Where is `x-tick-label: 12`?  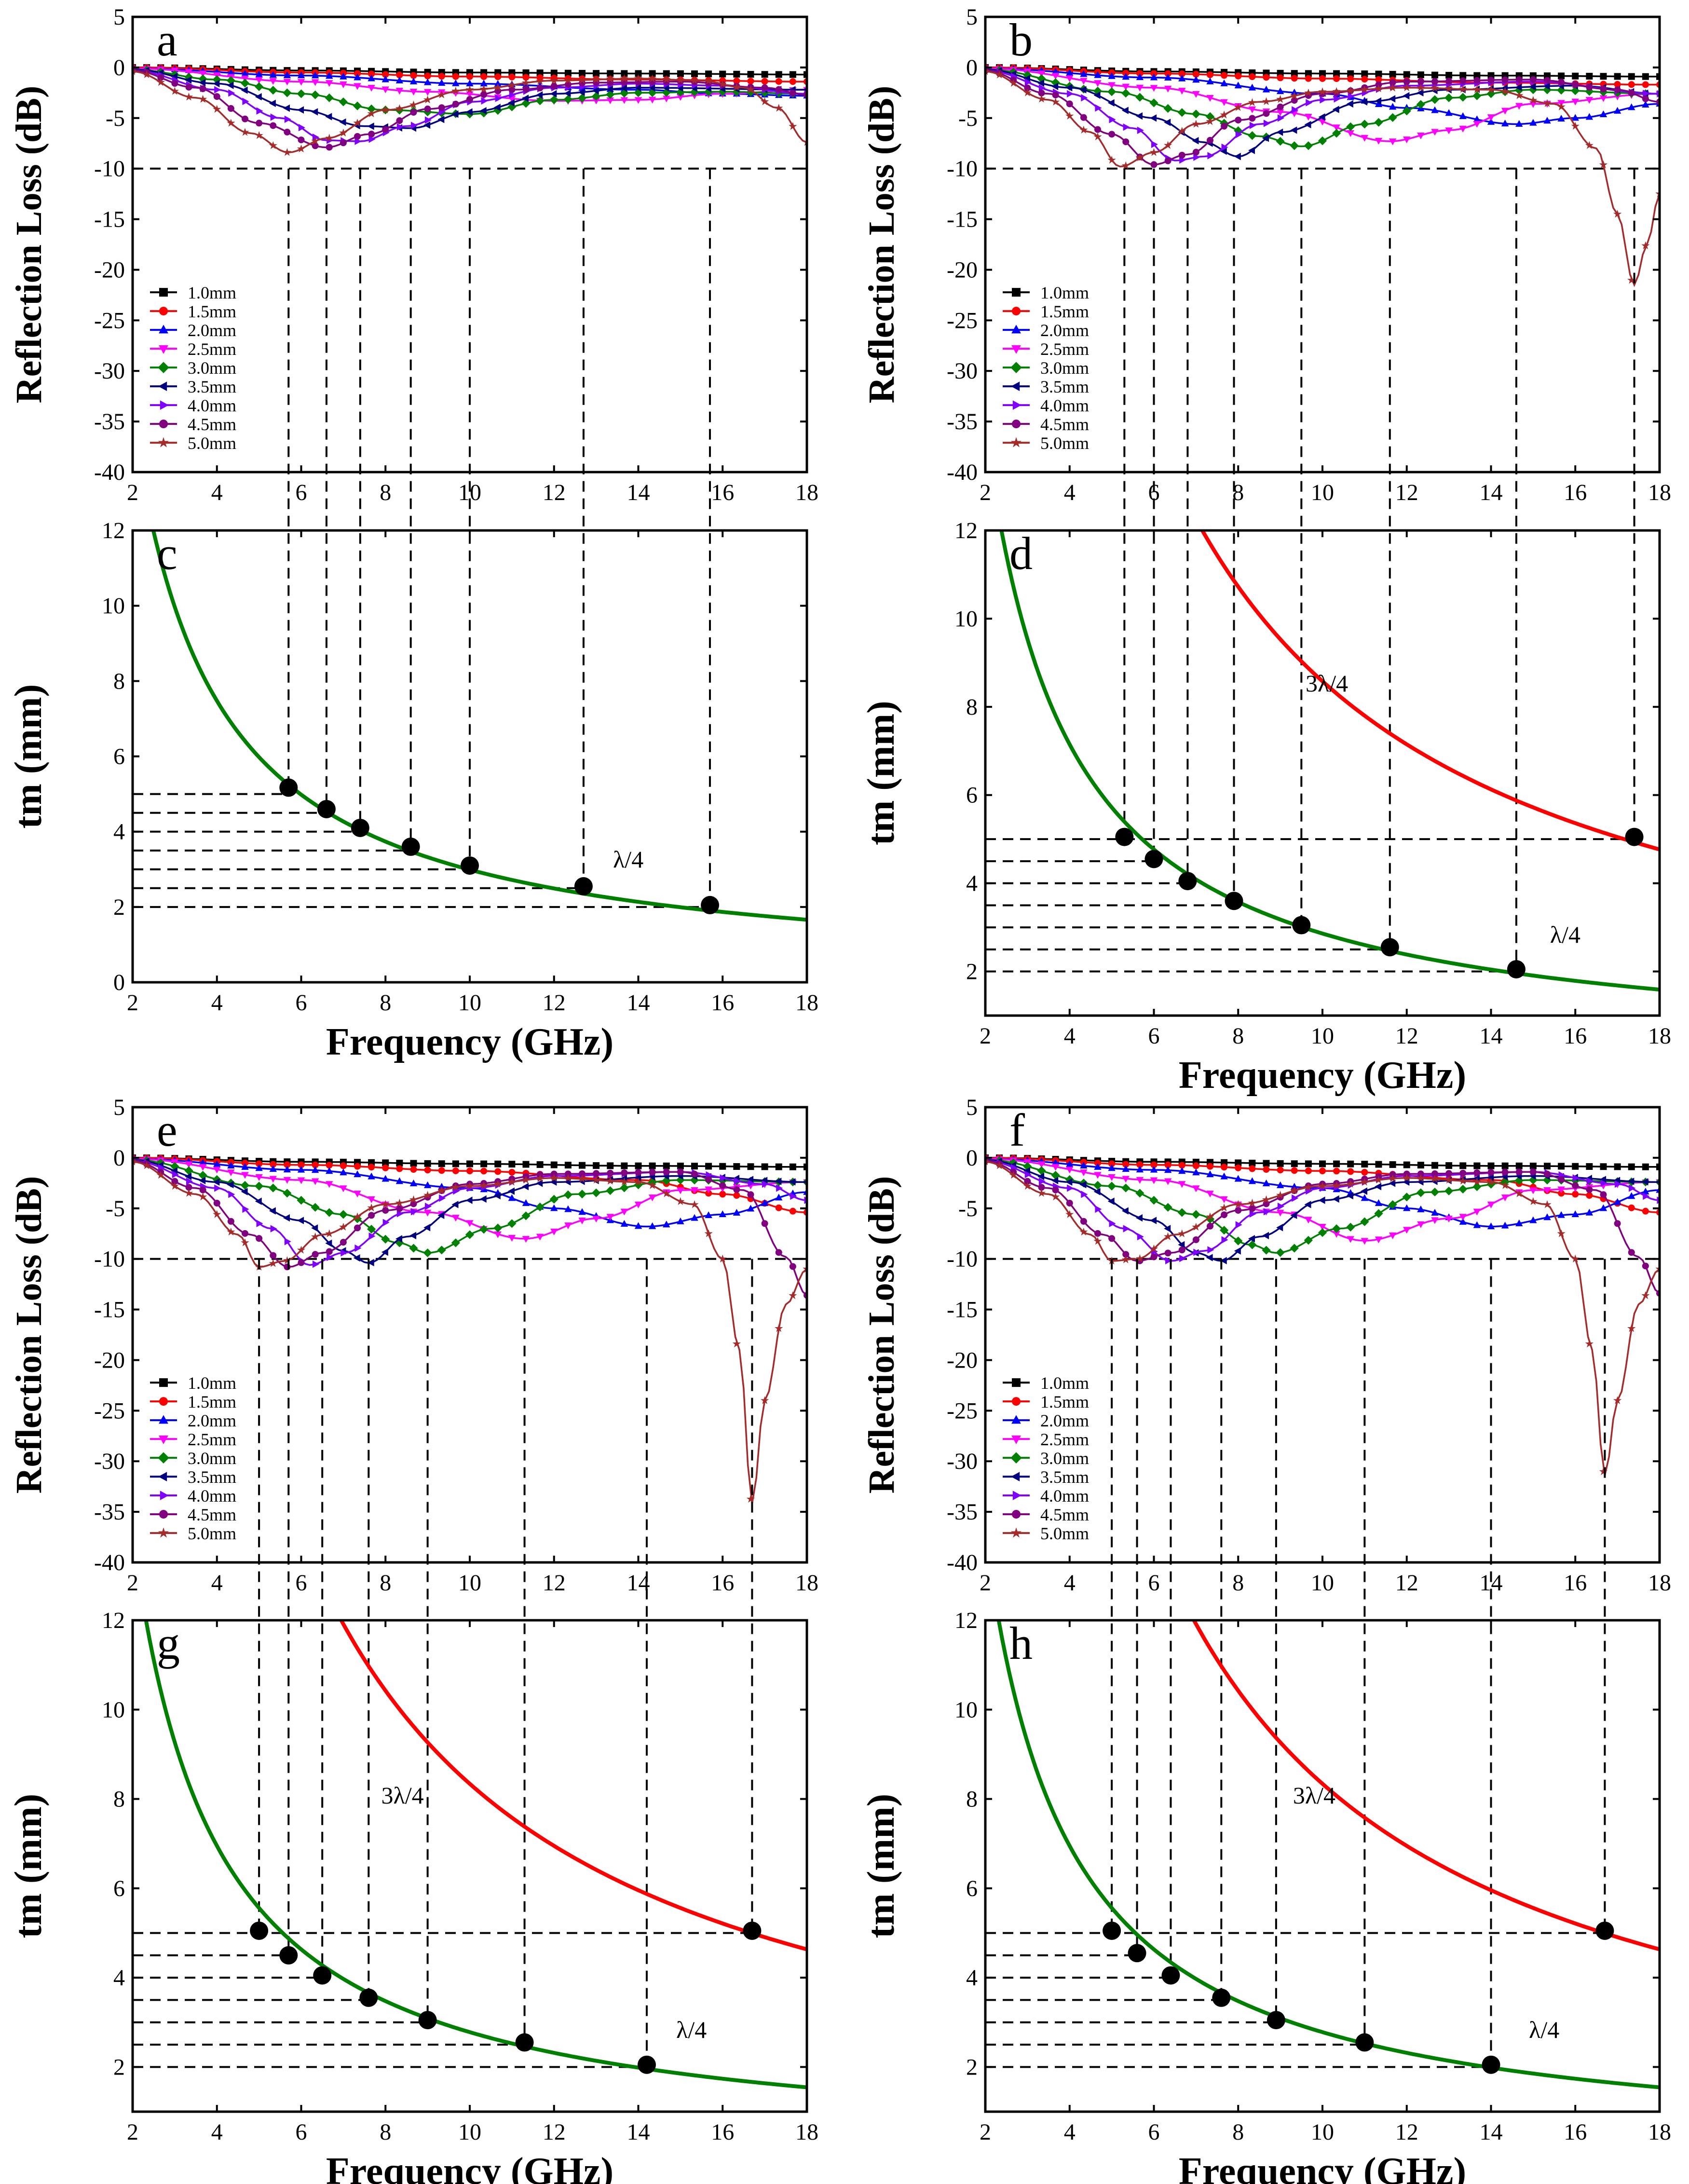 x-tick-label: 12 is located at coordinates (1407, 2132).